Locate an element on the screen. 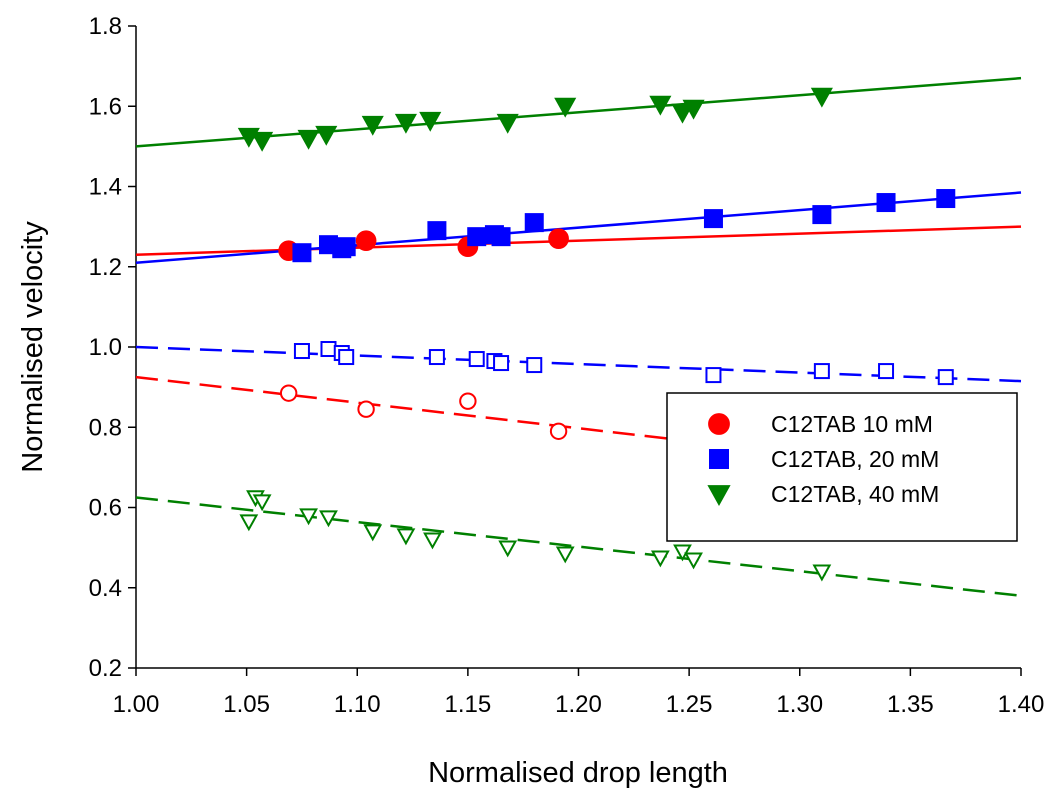  y-tick-label: 0.4 is located at coordinates (105, 588).